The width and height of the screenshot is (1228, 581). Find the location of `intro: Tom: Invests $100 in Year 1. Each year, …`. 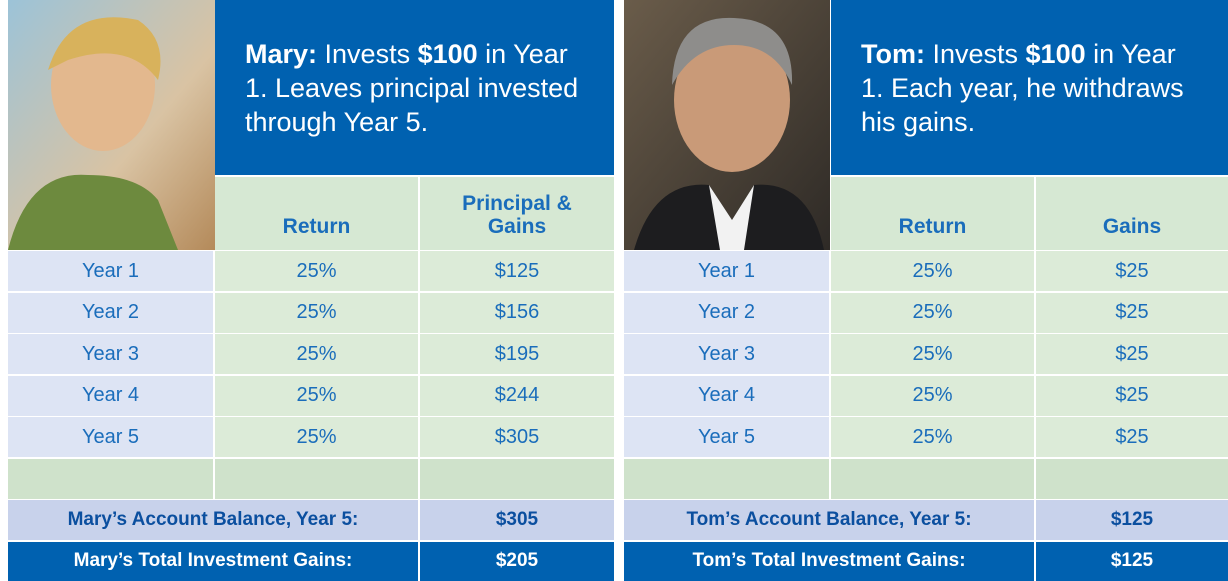

intro: Tom: Invests $100 in Year 1. Each year, … is located at coordinates (1029, 87).